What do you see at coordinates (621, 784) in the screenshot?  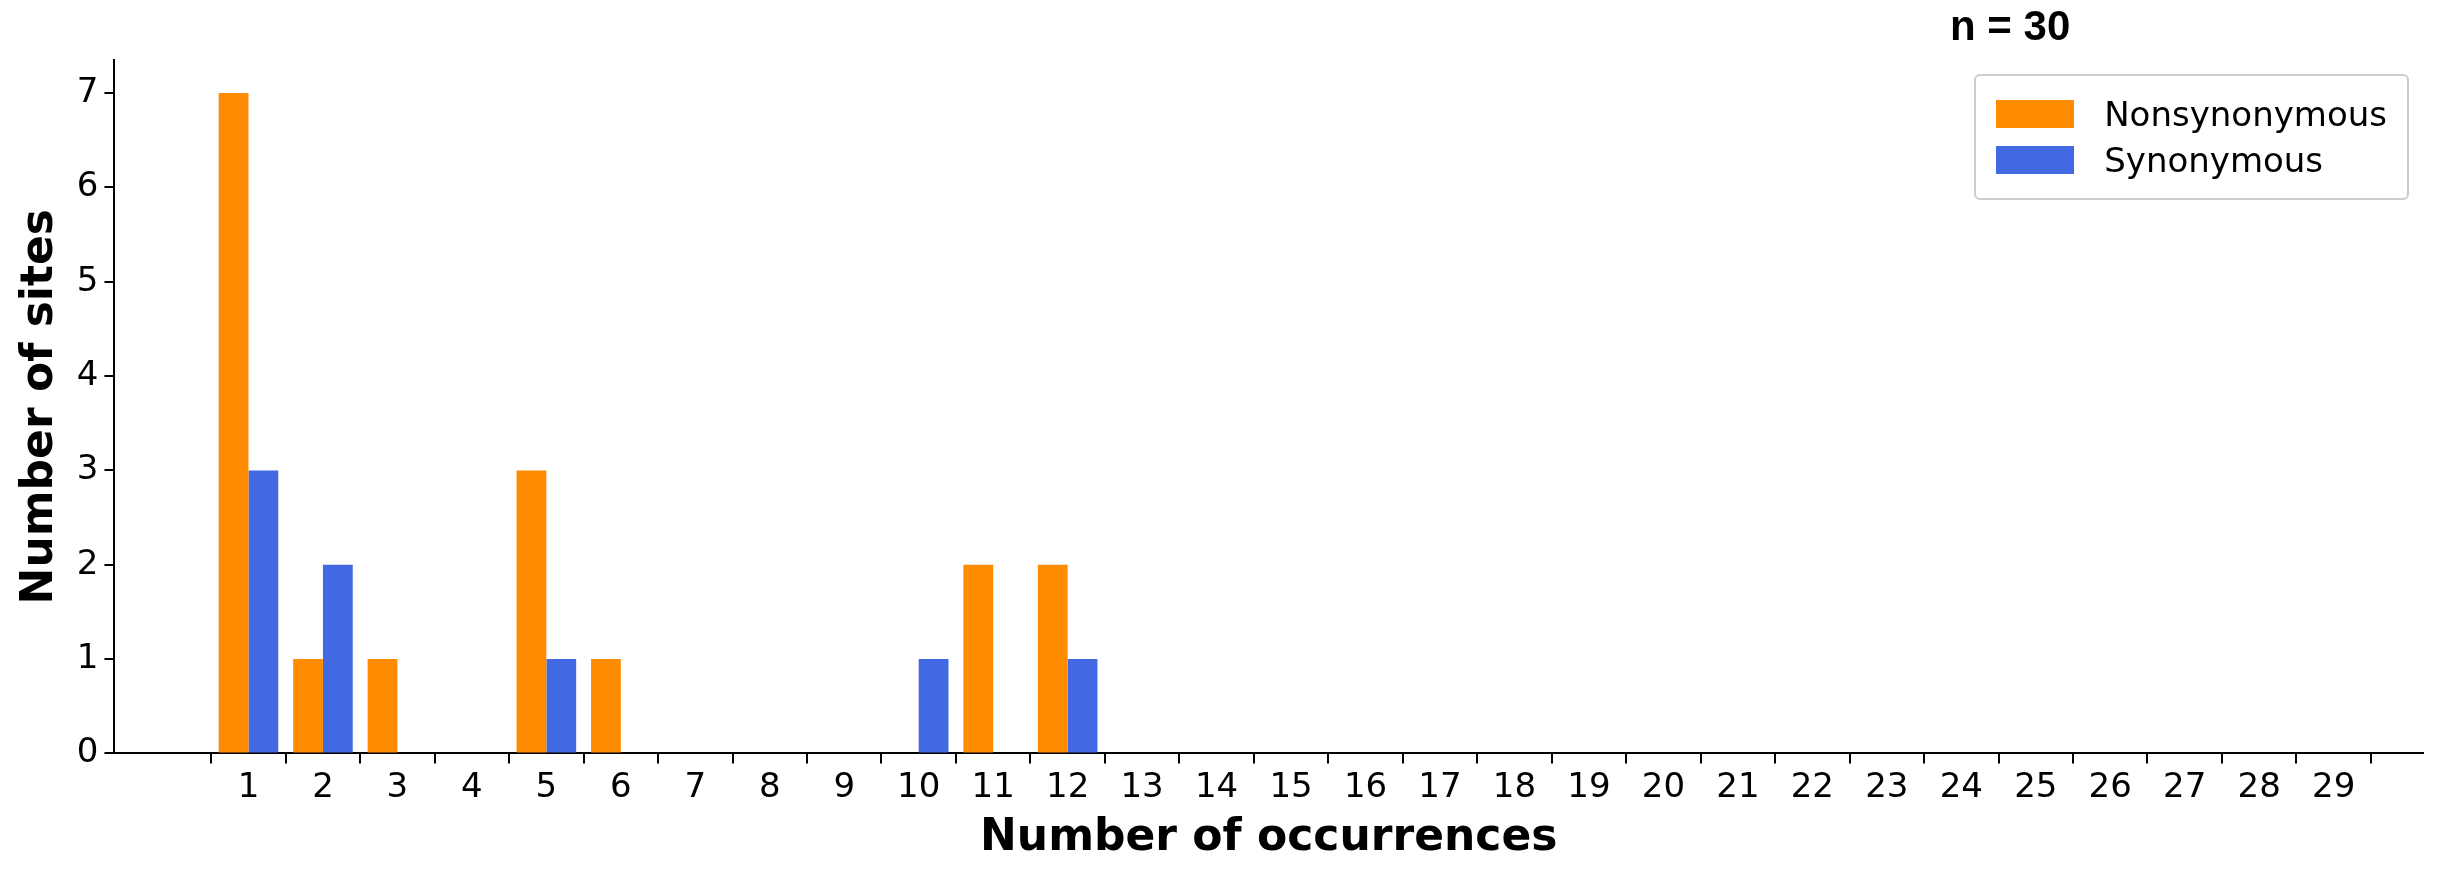 I see `x-tick-label: 6` at bounding box center [621, 784].